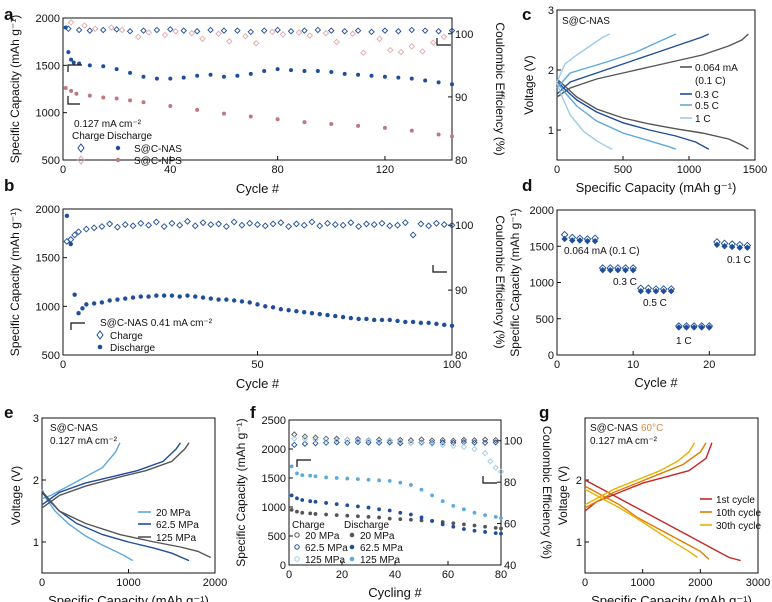 This screenshot has height=602, width=772. What do you see at coordinates (579, 543) in the screenshot?
I see `panel-g-ytick-label: 1` at bounding box center [579, 543].